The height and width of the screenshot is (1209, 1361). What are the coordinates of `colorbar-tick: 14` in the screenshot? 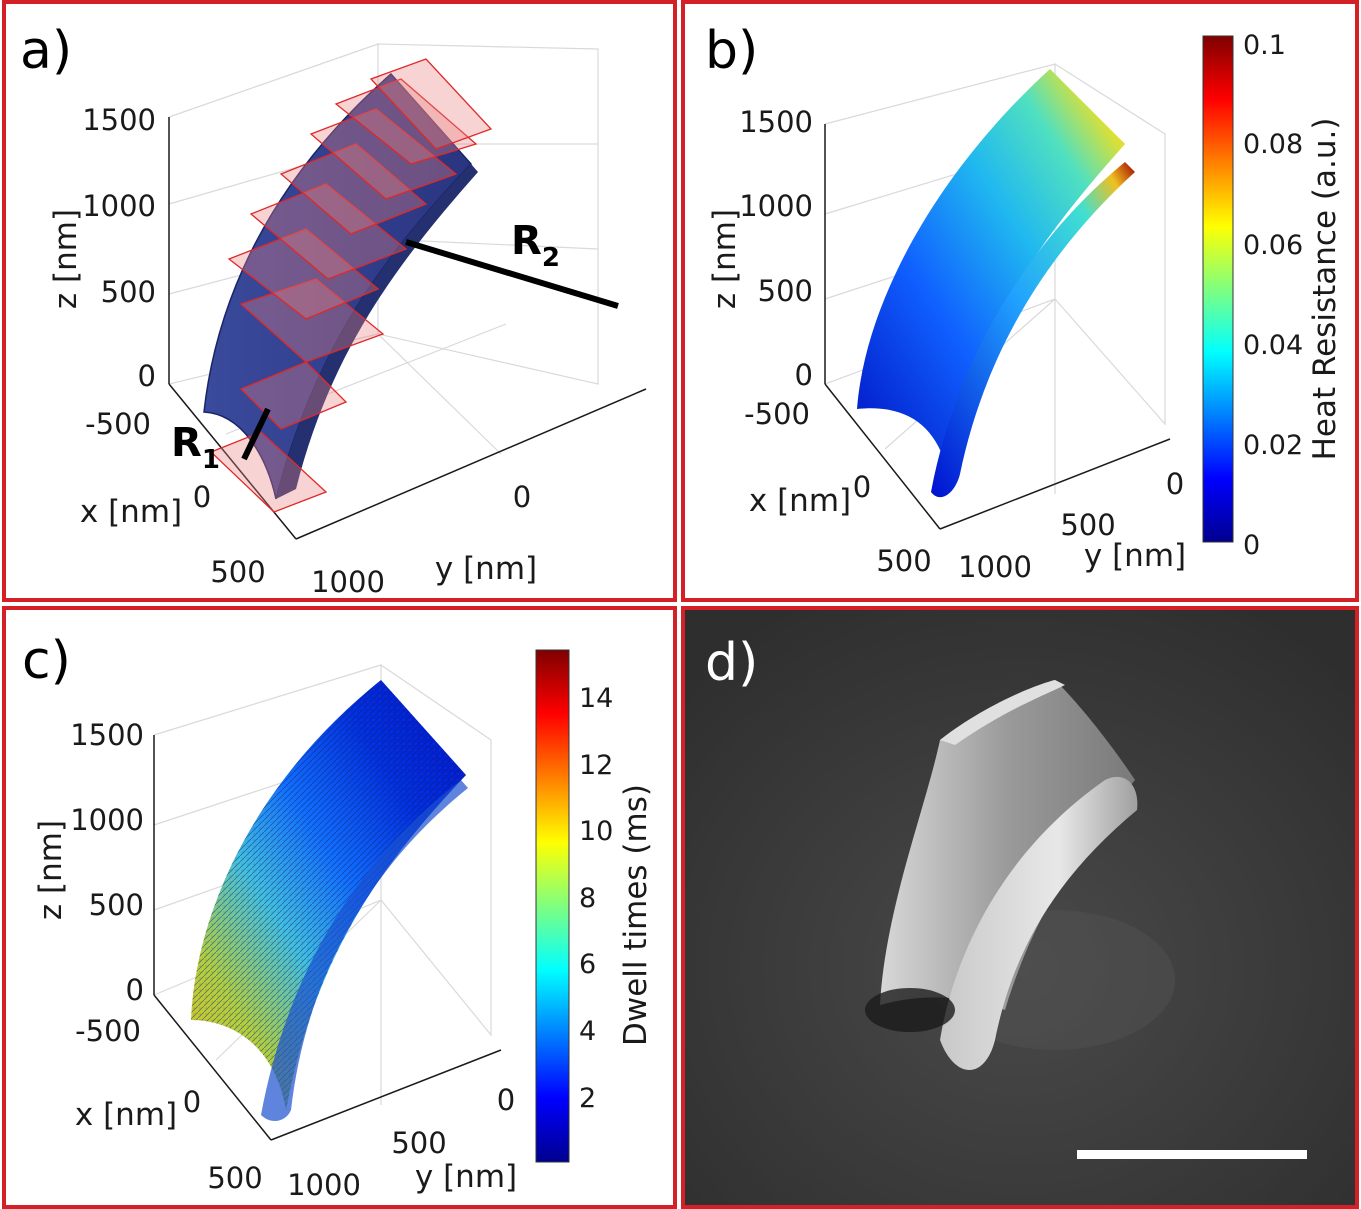 It's located at (596, 698).